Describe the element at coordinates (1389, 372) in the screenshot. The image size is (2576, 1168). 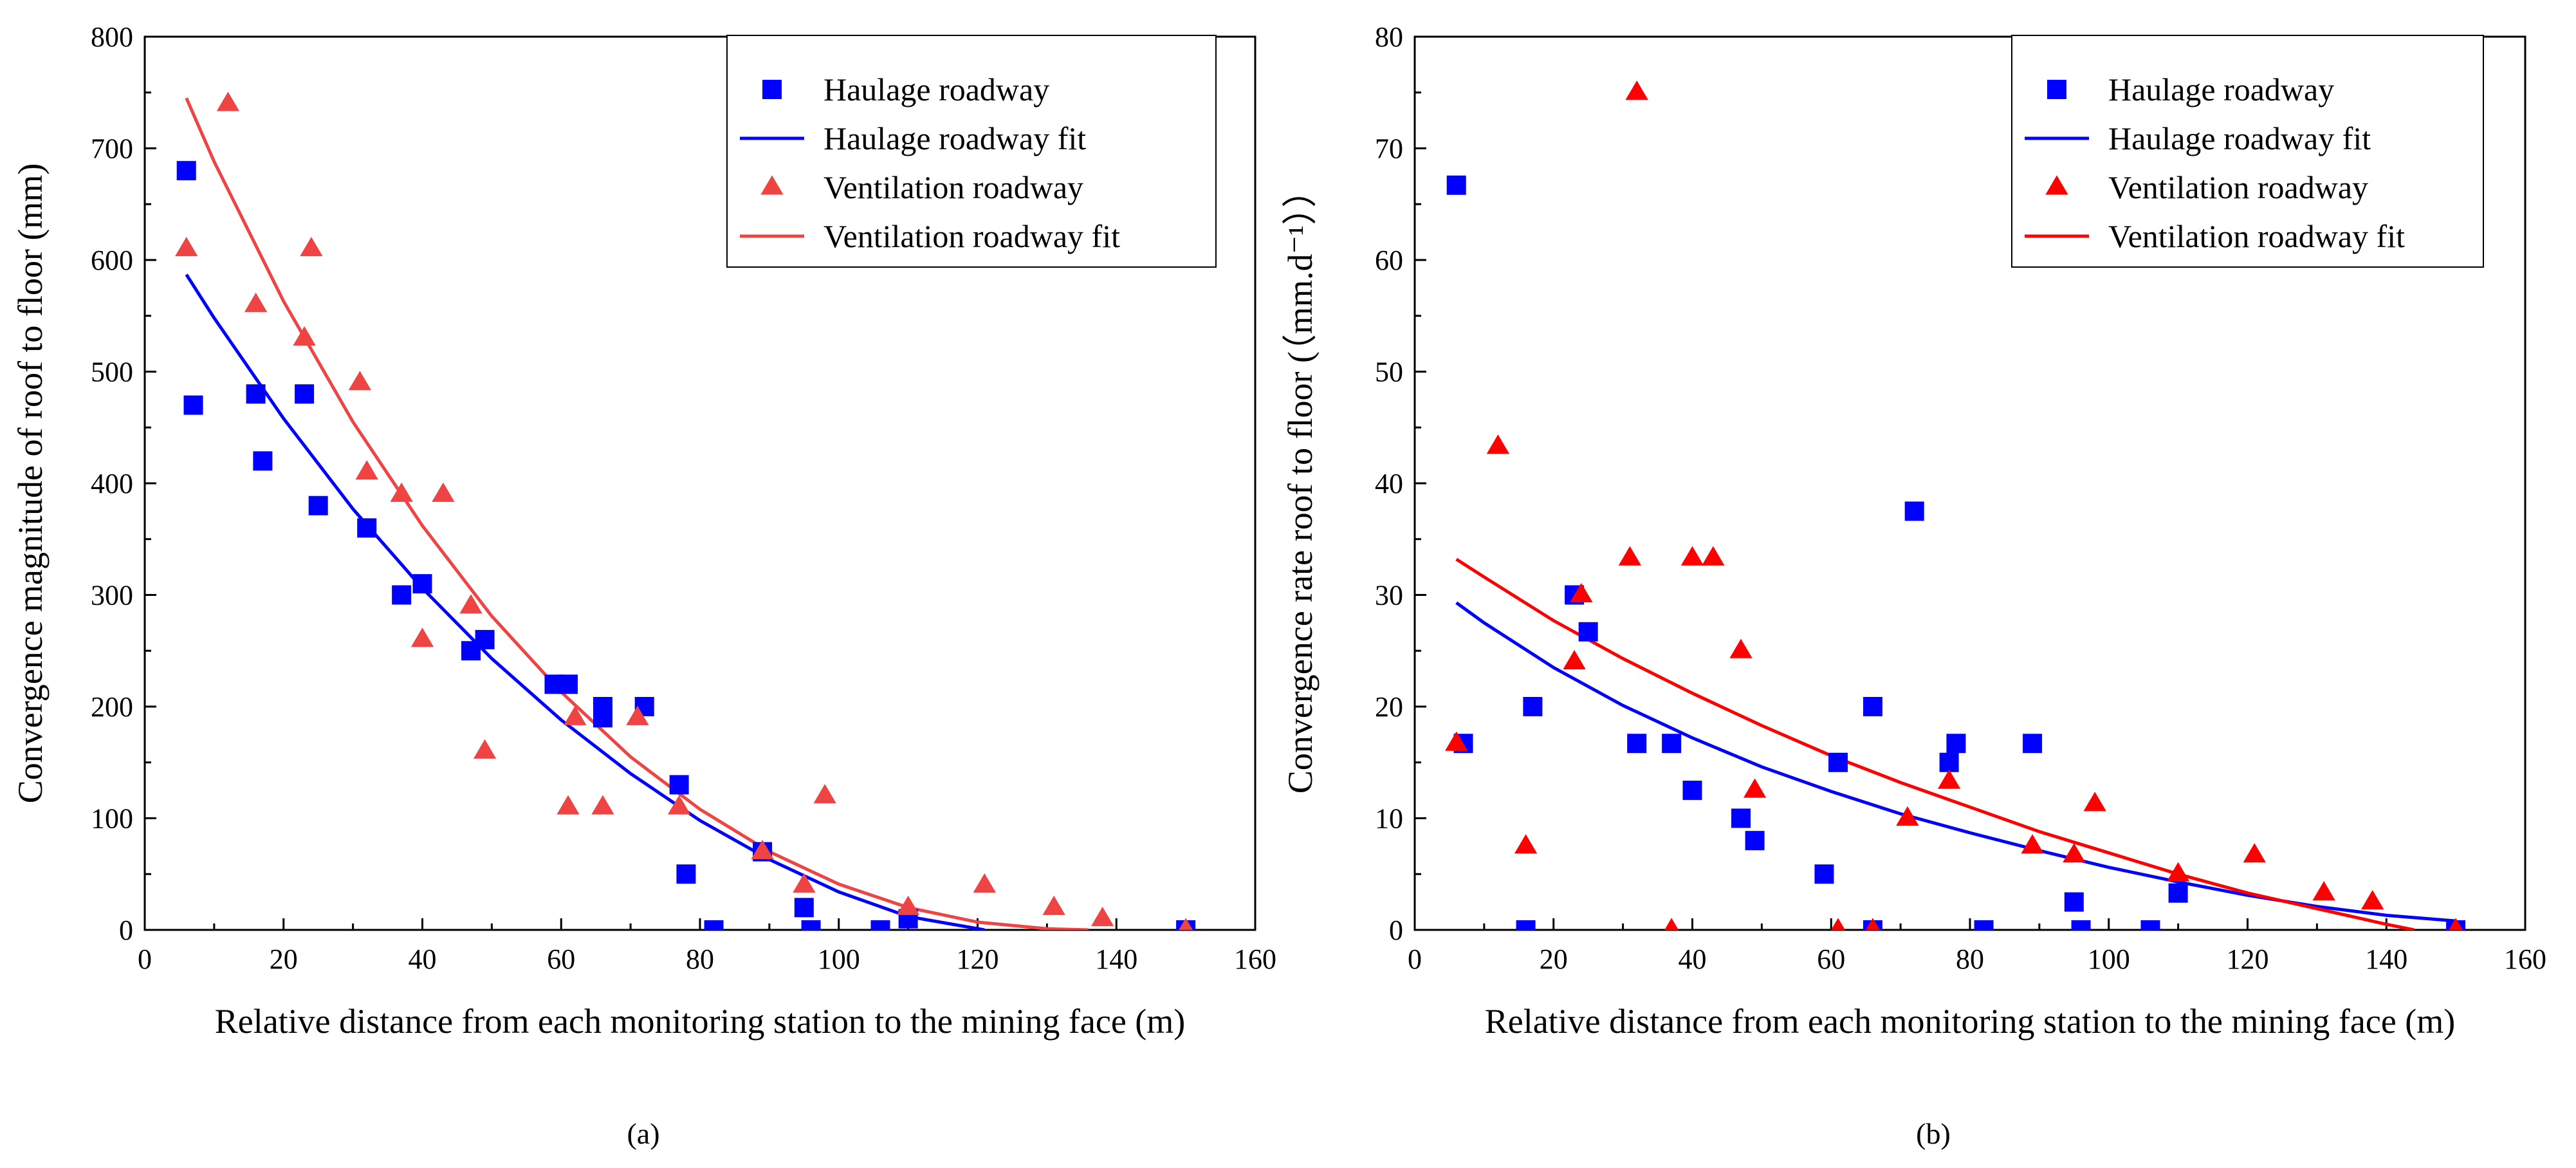
I see `y-tick-label: 50` at that location.